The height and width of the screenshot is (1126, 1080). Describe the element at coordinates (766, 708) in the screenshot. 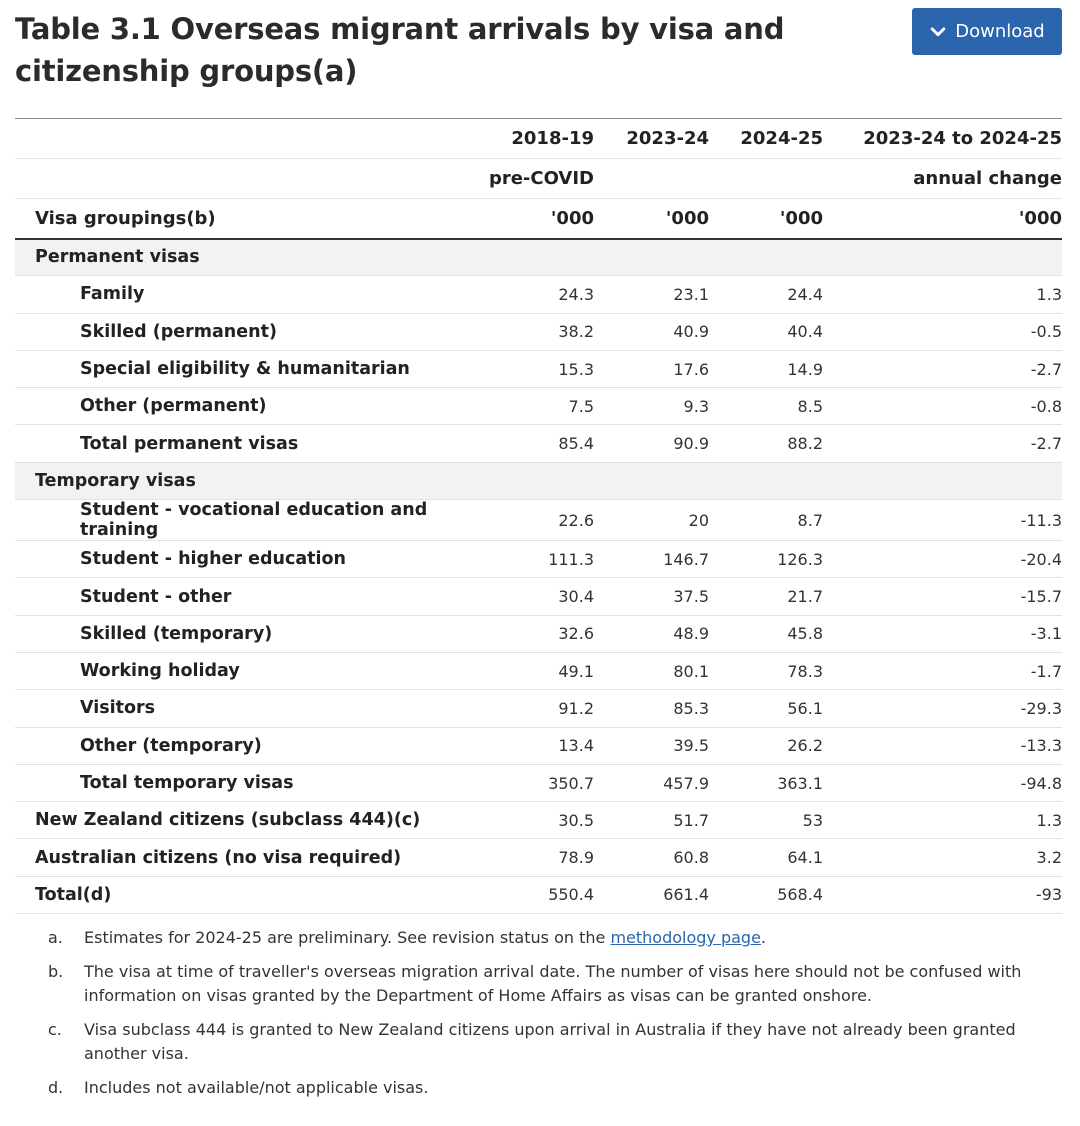

I see `row-value: 56.1` at that location.